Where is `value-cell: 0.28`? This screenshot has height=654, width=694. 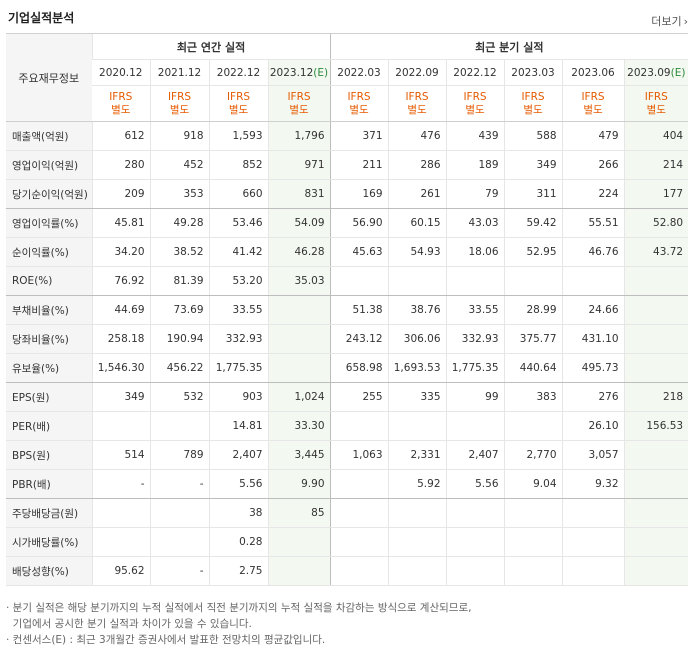
value-cell: 0.28 is located at coordinates (238, 542).